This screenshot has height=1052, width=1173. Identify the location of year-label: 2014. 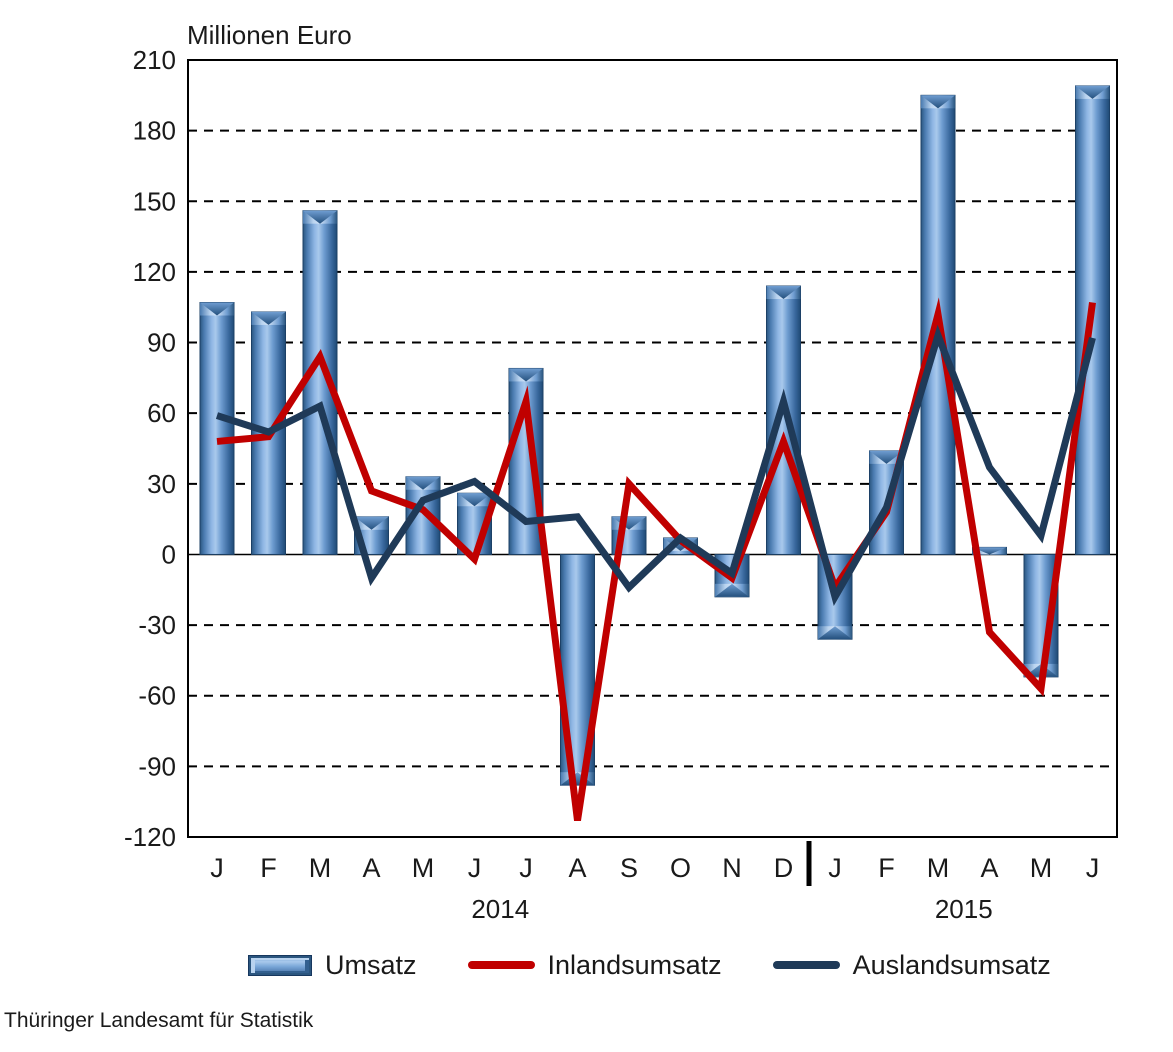
(500, 909).